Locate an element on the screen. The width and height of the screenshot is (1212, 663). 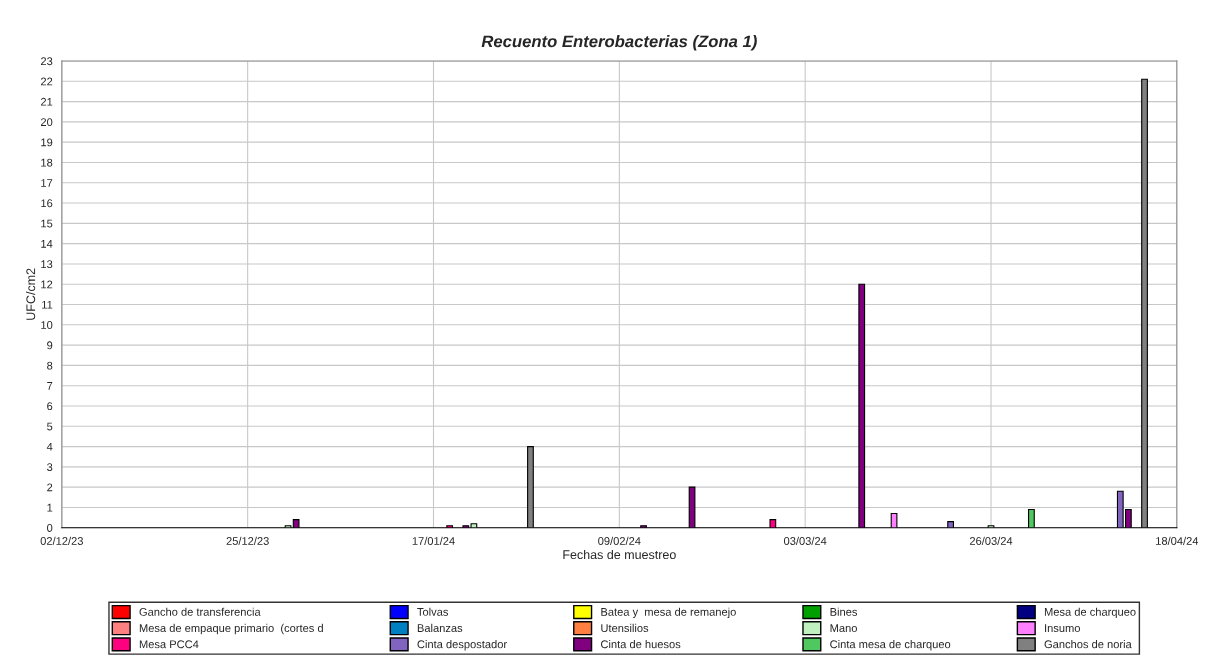
y-tick-label: 17 is located at coordinates (47, 183).